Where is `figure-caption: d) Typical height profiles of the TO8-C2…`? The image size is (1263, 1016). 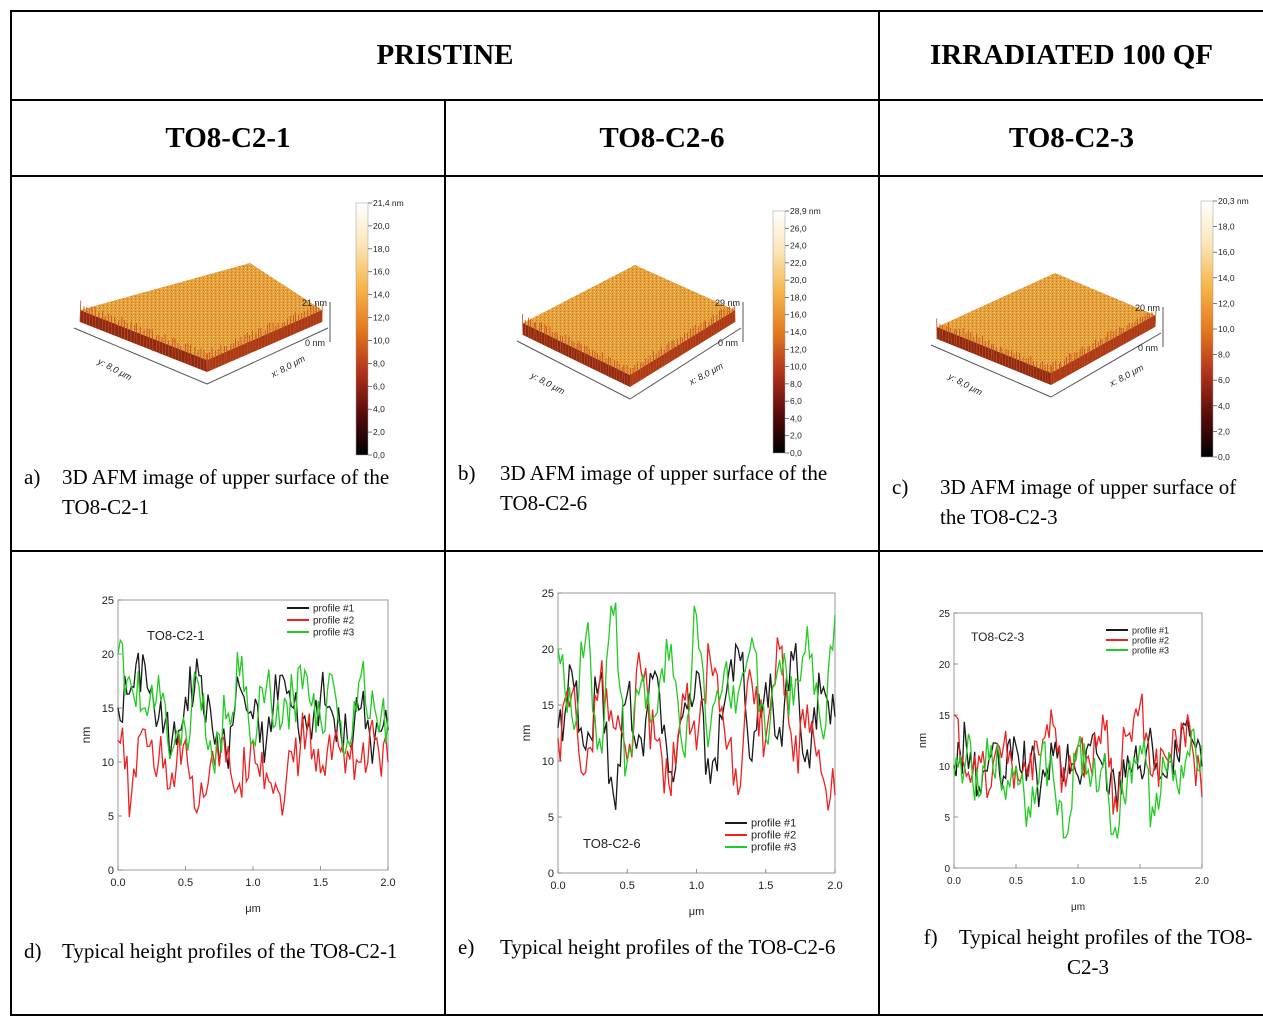
figure-caption: d) Typical height profiles of the TO8-C2… is located at coordinates (229, 971).